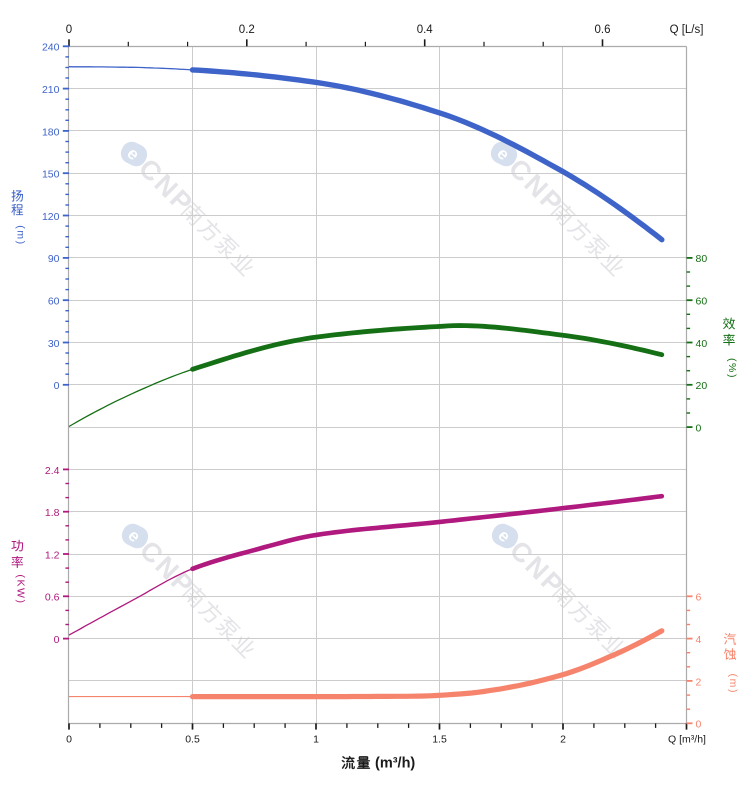 Image resolution: width=752 pixels, height=797 pixels. Describe the element at coordinates (52, 471) in the screenshot. I see `svg-text: 2.4` at that location.